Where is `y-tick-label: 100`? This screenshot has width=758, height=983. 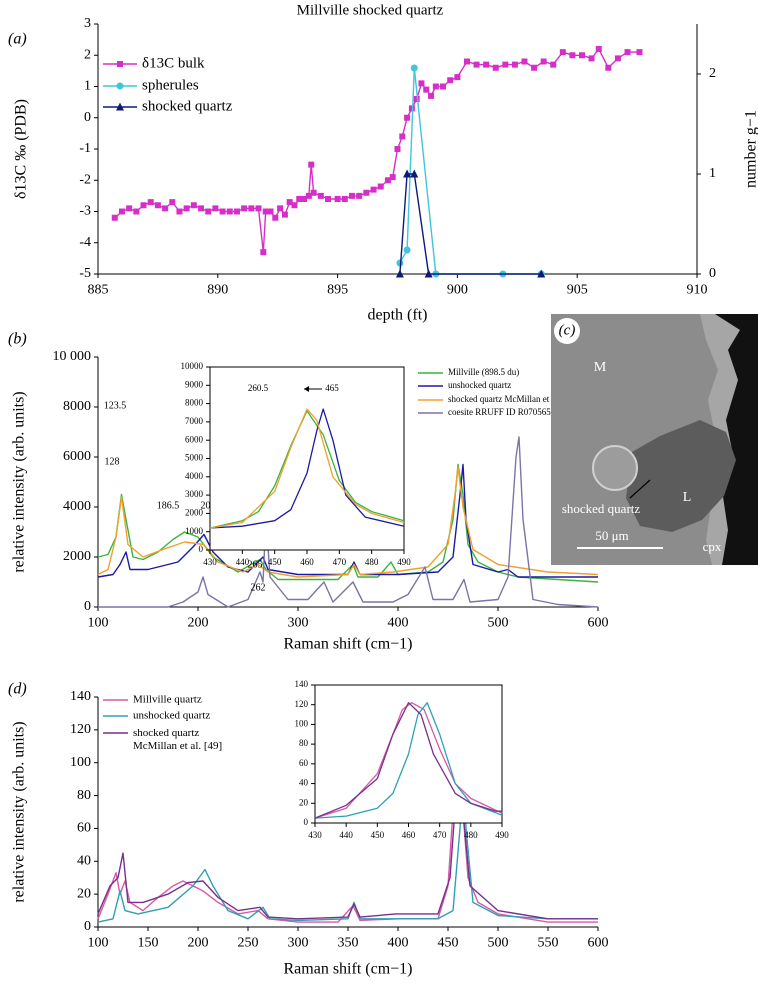 y-tick-label: 100 is located at coordinates (80, 762).